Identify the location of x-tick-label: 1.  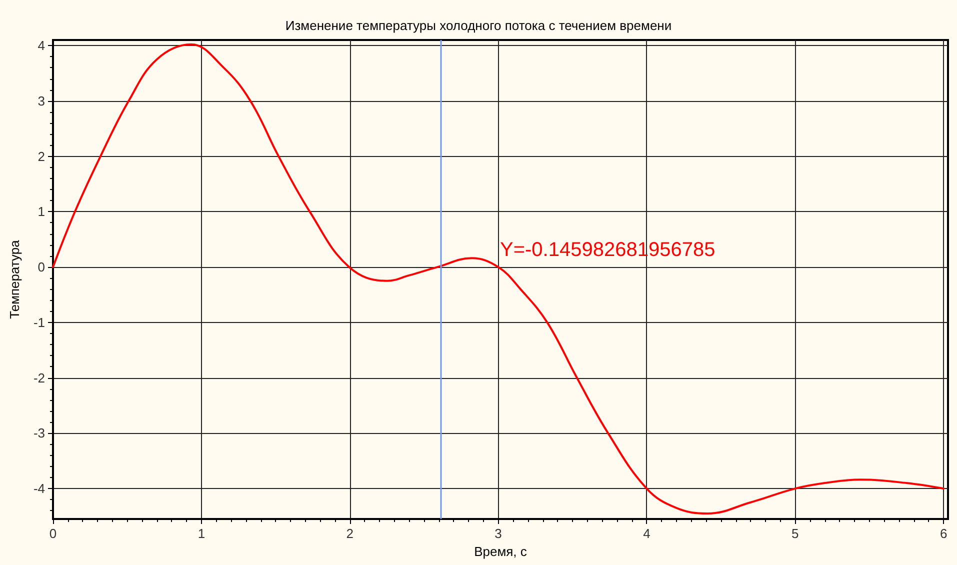
(202, 533).